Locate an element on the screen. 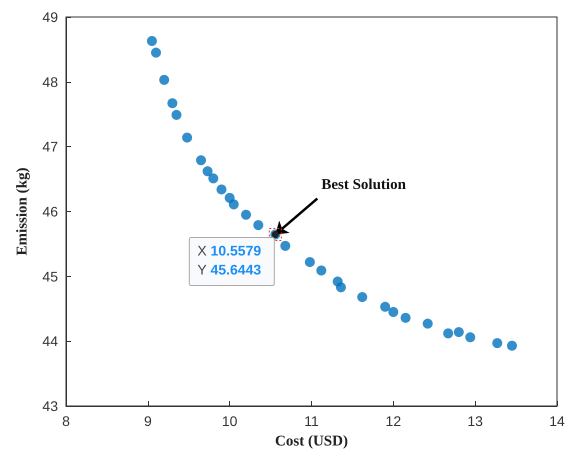 The height and width of the screenshot is (454, 579). annotation: X 10.5579 is located at coordinates (229, 250).